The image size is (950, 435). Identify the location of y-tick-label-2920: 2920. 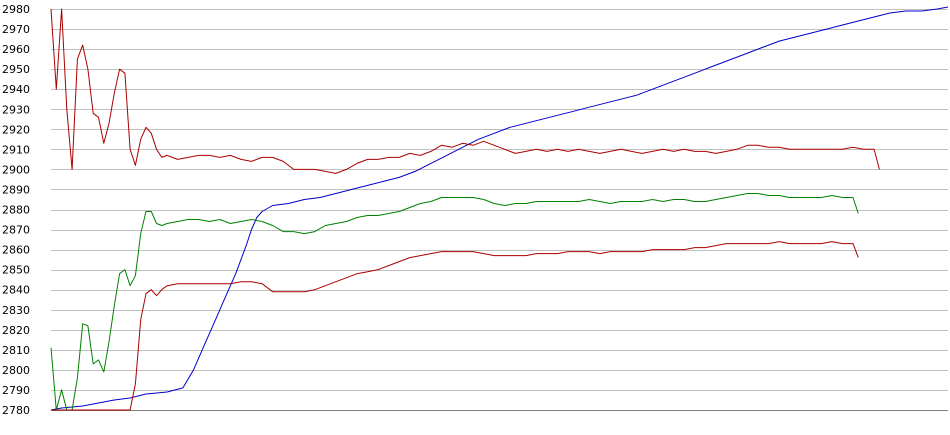
(16, 129).